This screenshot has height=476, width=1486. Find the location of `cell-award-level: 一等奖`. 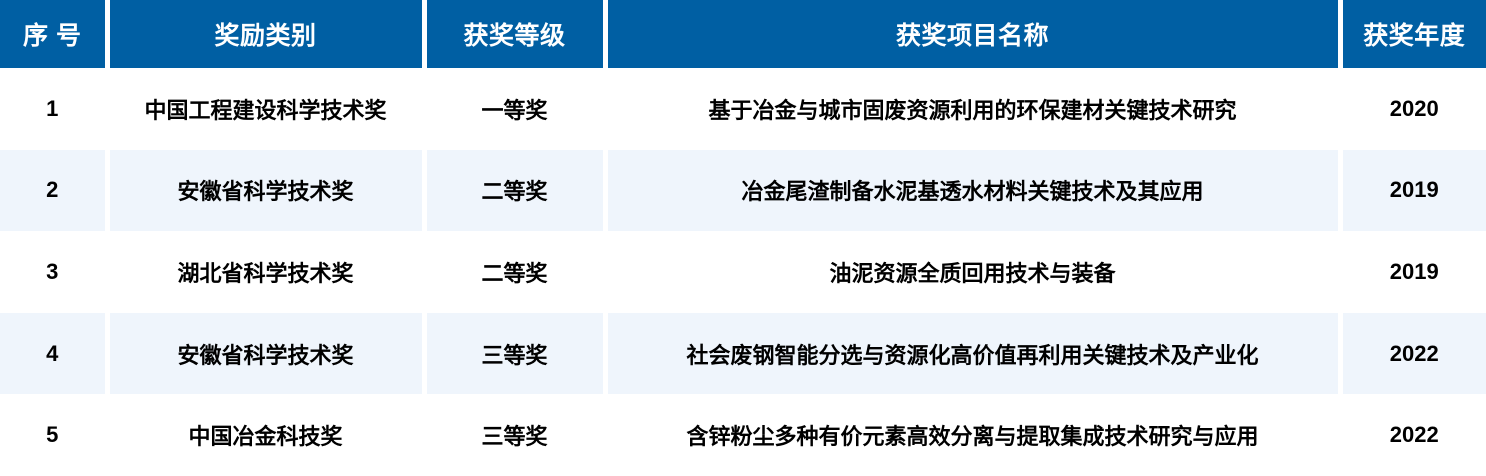

cell-award-level: 一等奖 is located at coordinates (516, 109).